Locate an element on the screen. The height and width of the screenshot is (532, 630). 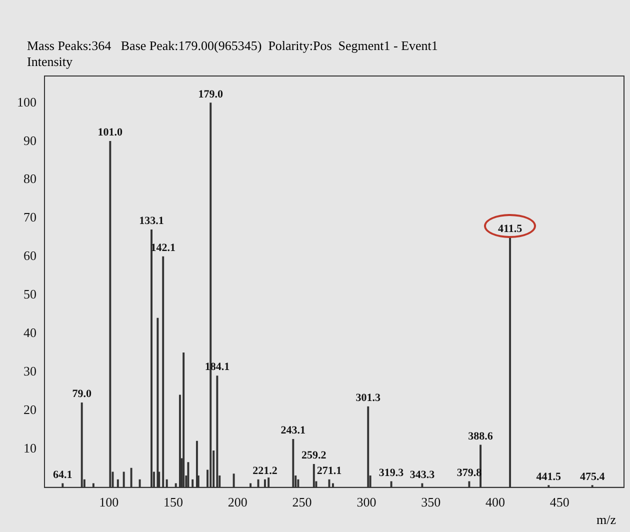
annotation: 79.0 is located at coordinates (82, 394).